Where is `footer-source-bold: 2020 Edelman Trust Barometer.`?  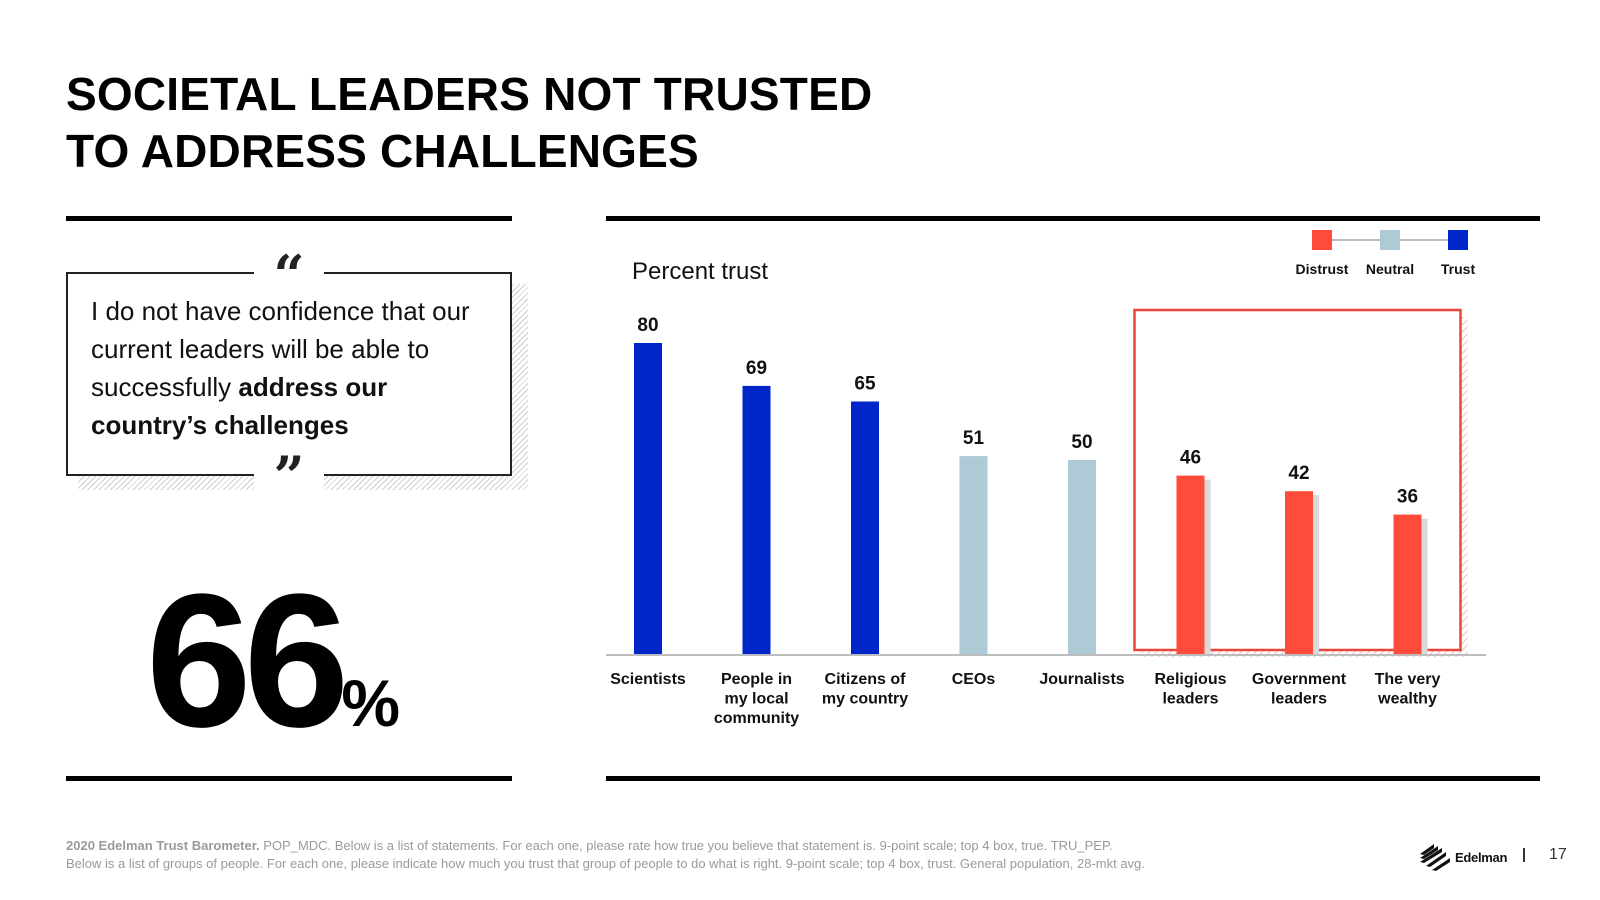
footer-source-bold: 2020 Edelman Trust Barometer. is located at coordinates (163, 845).